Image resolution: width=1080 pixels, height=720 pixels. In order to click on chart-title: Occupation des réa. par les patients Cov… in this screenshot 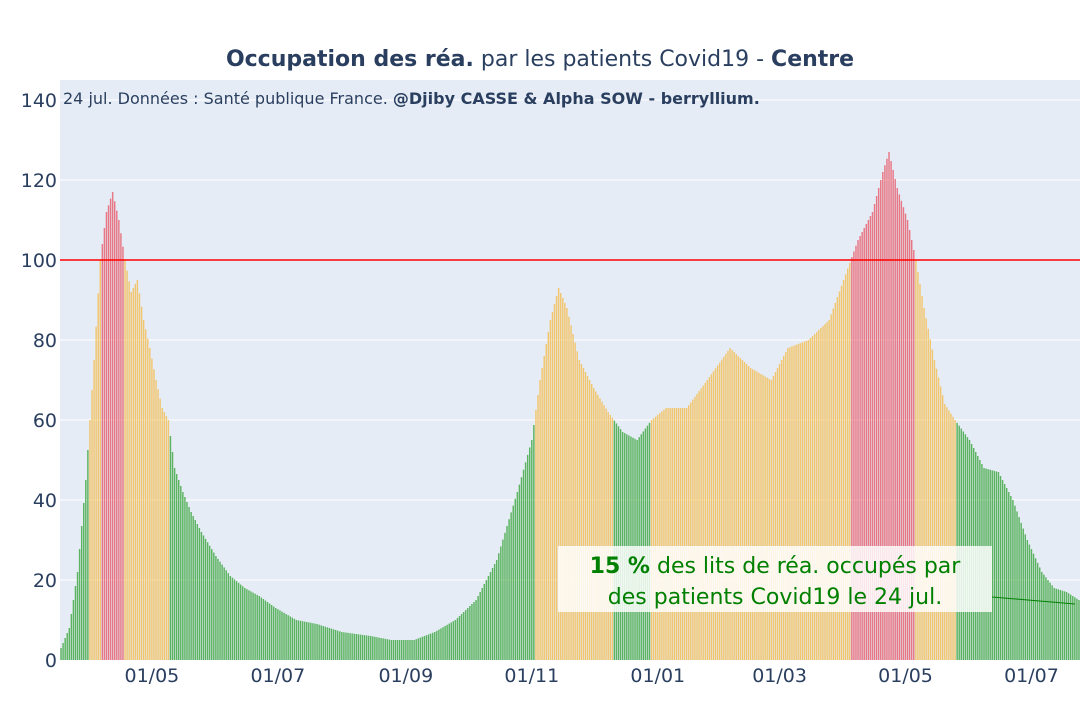, I will do `click(540, 59)`.